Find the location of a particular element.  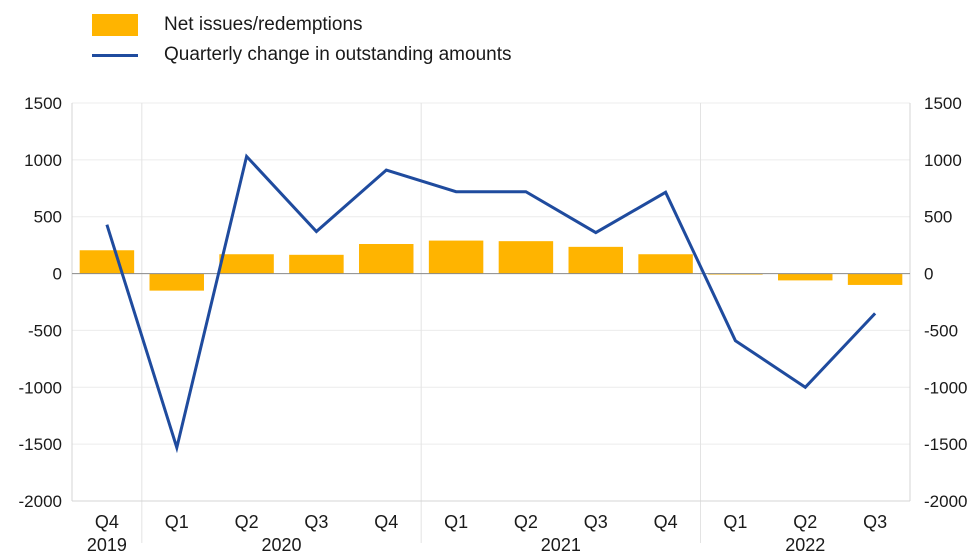

year-label: 2020 is located at coordinates (281, 544).